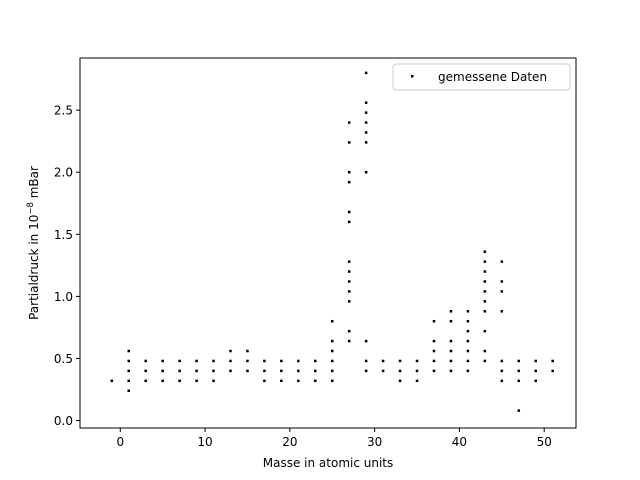 Image resolution: width=640 pixels, height=480 pixels. Describe the element at coordinates (63, 111) in the screenshot. I see `y-tick-label: 2.5` at that location.